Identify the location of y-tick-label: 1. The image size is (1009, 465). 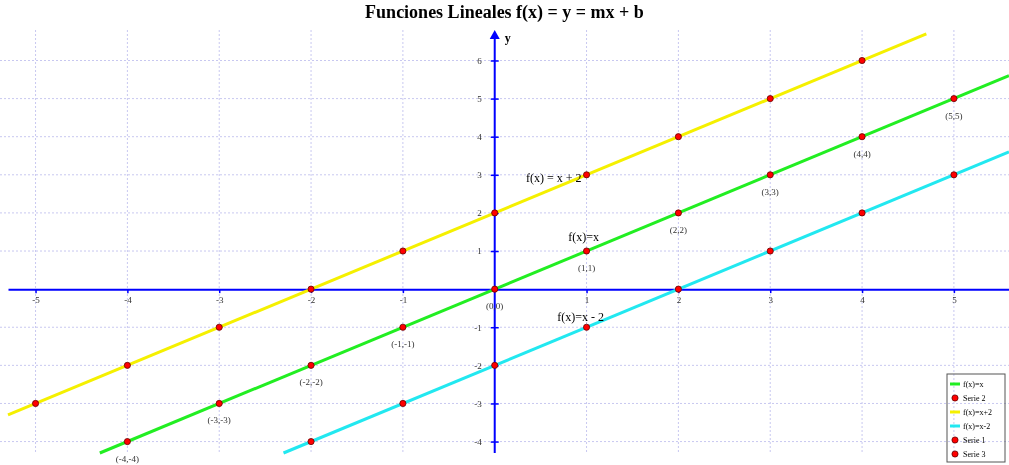
(479, 251).